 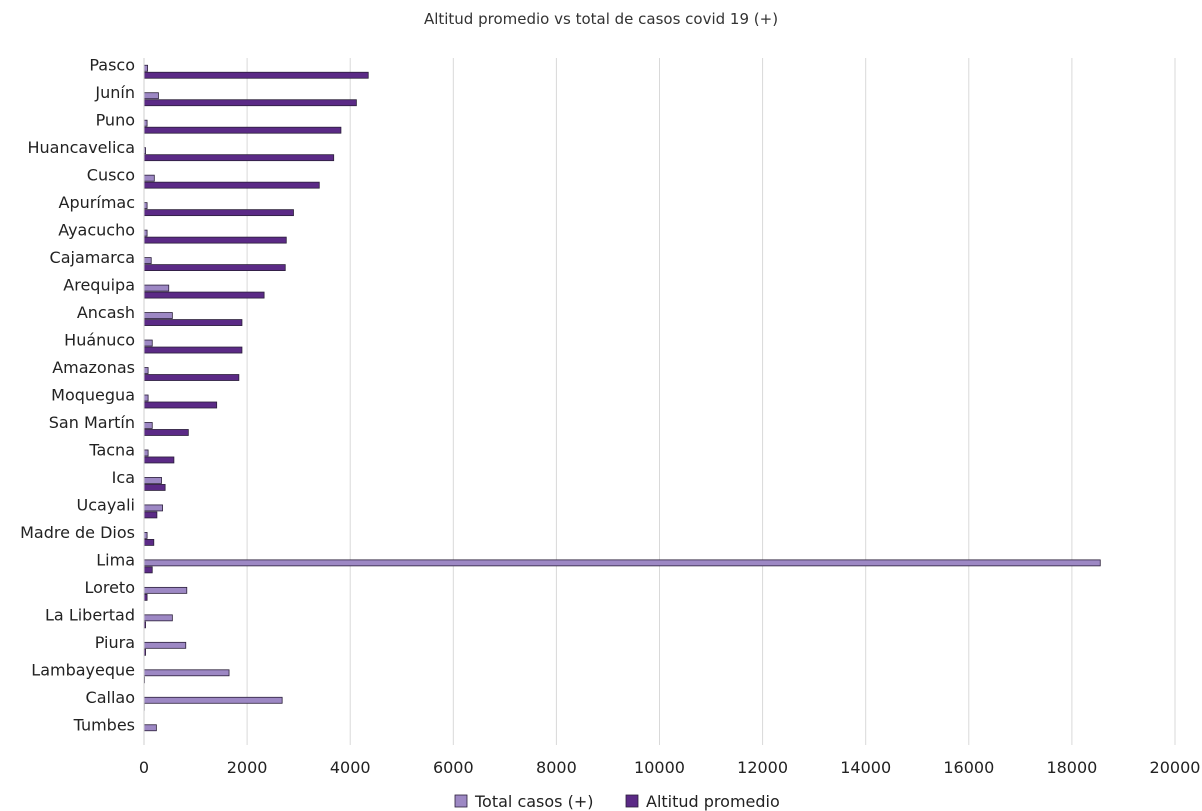 I want to click on category-label: Junín, so click(x=114, y=92).